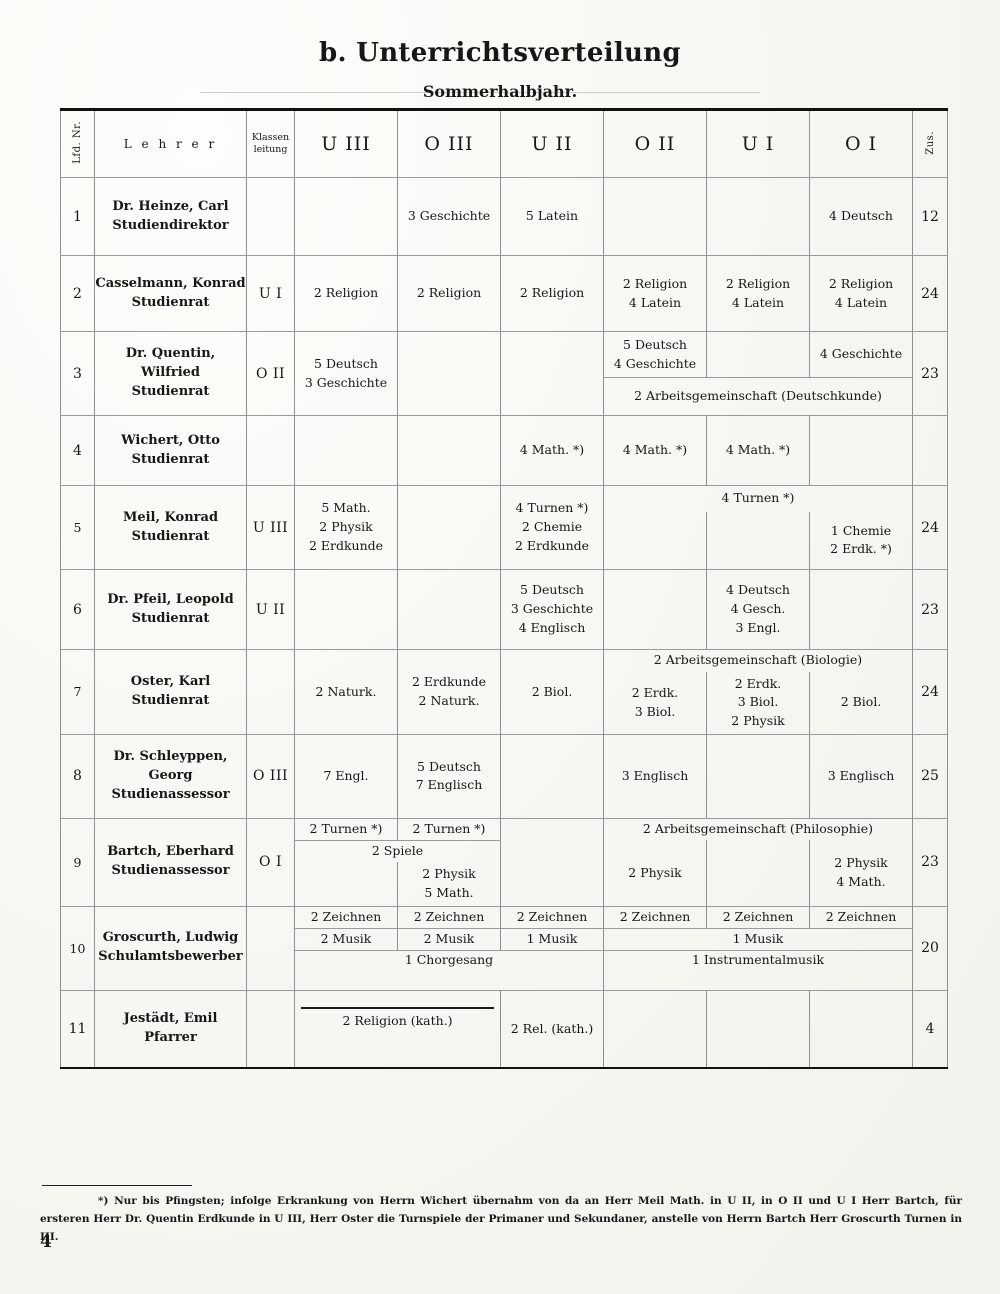  I want to click on teacher-name-cell: Bartch, Eberhard Studienassessor, so click(170, 862).